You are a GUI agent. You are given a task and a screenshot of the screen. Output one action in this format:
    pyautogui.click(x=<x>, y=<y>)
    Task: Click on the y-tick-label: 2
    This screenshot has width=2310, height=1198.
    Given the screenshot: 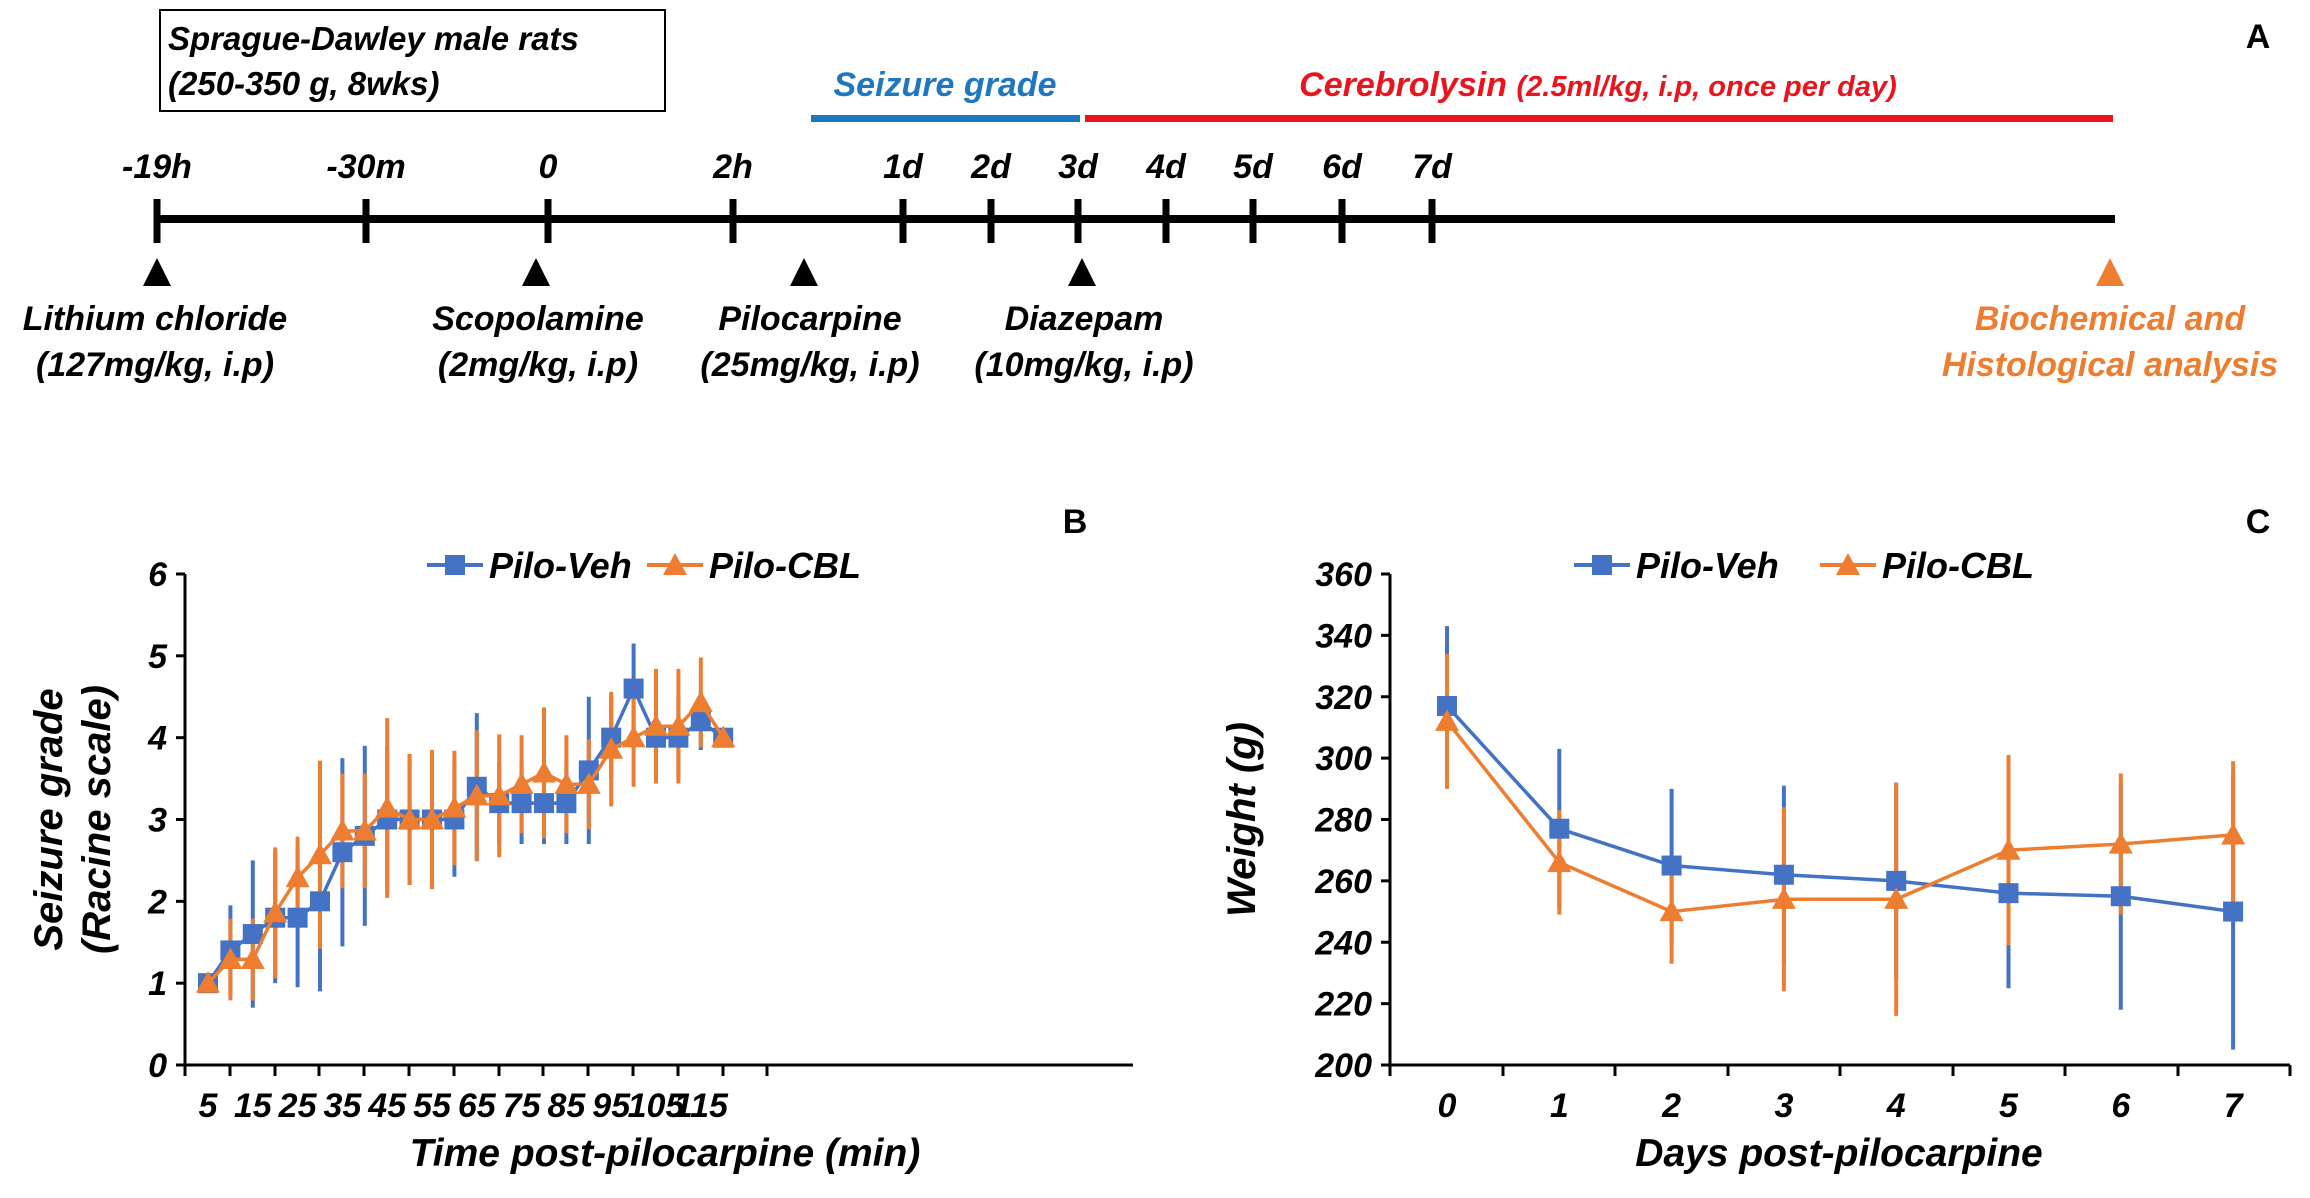 What is the action you would take?
    pyautogui.click(x=157, y=902)
    